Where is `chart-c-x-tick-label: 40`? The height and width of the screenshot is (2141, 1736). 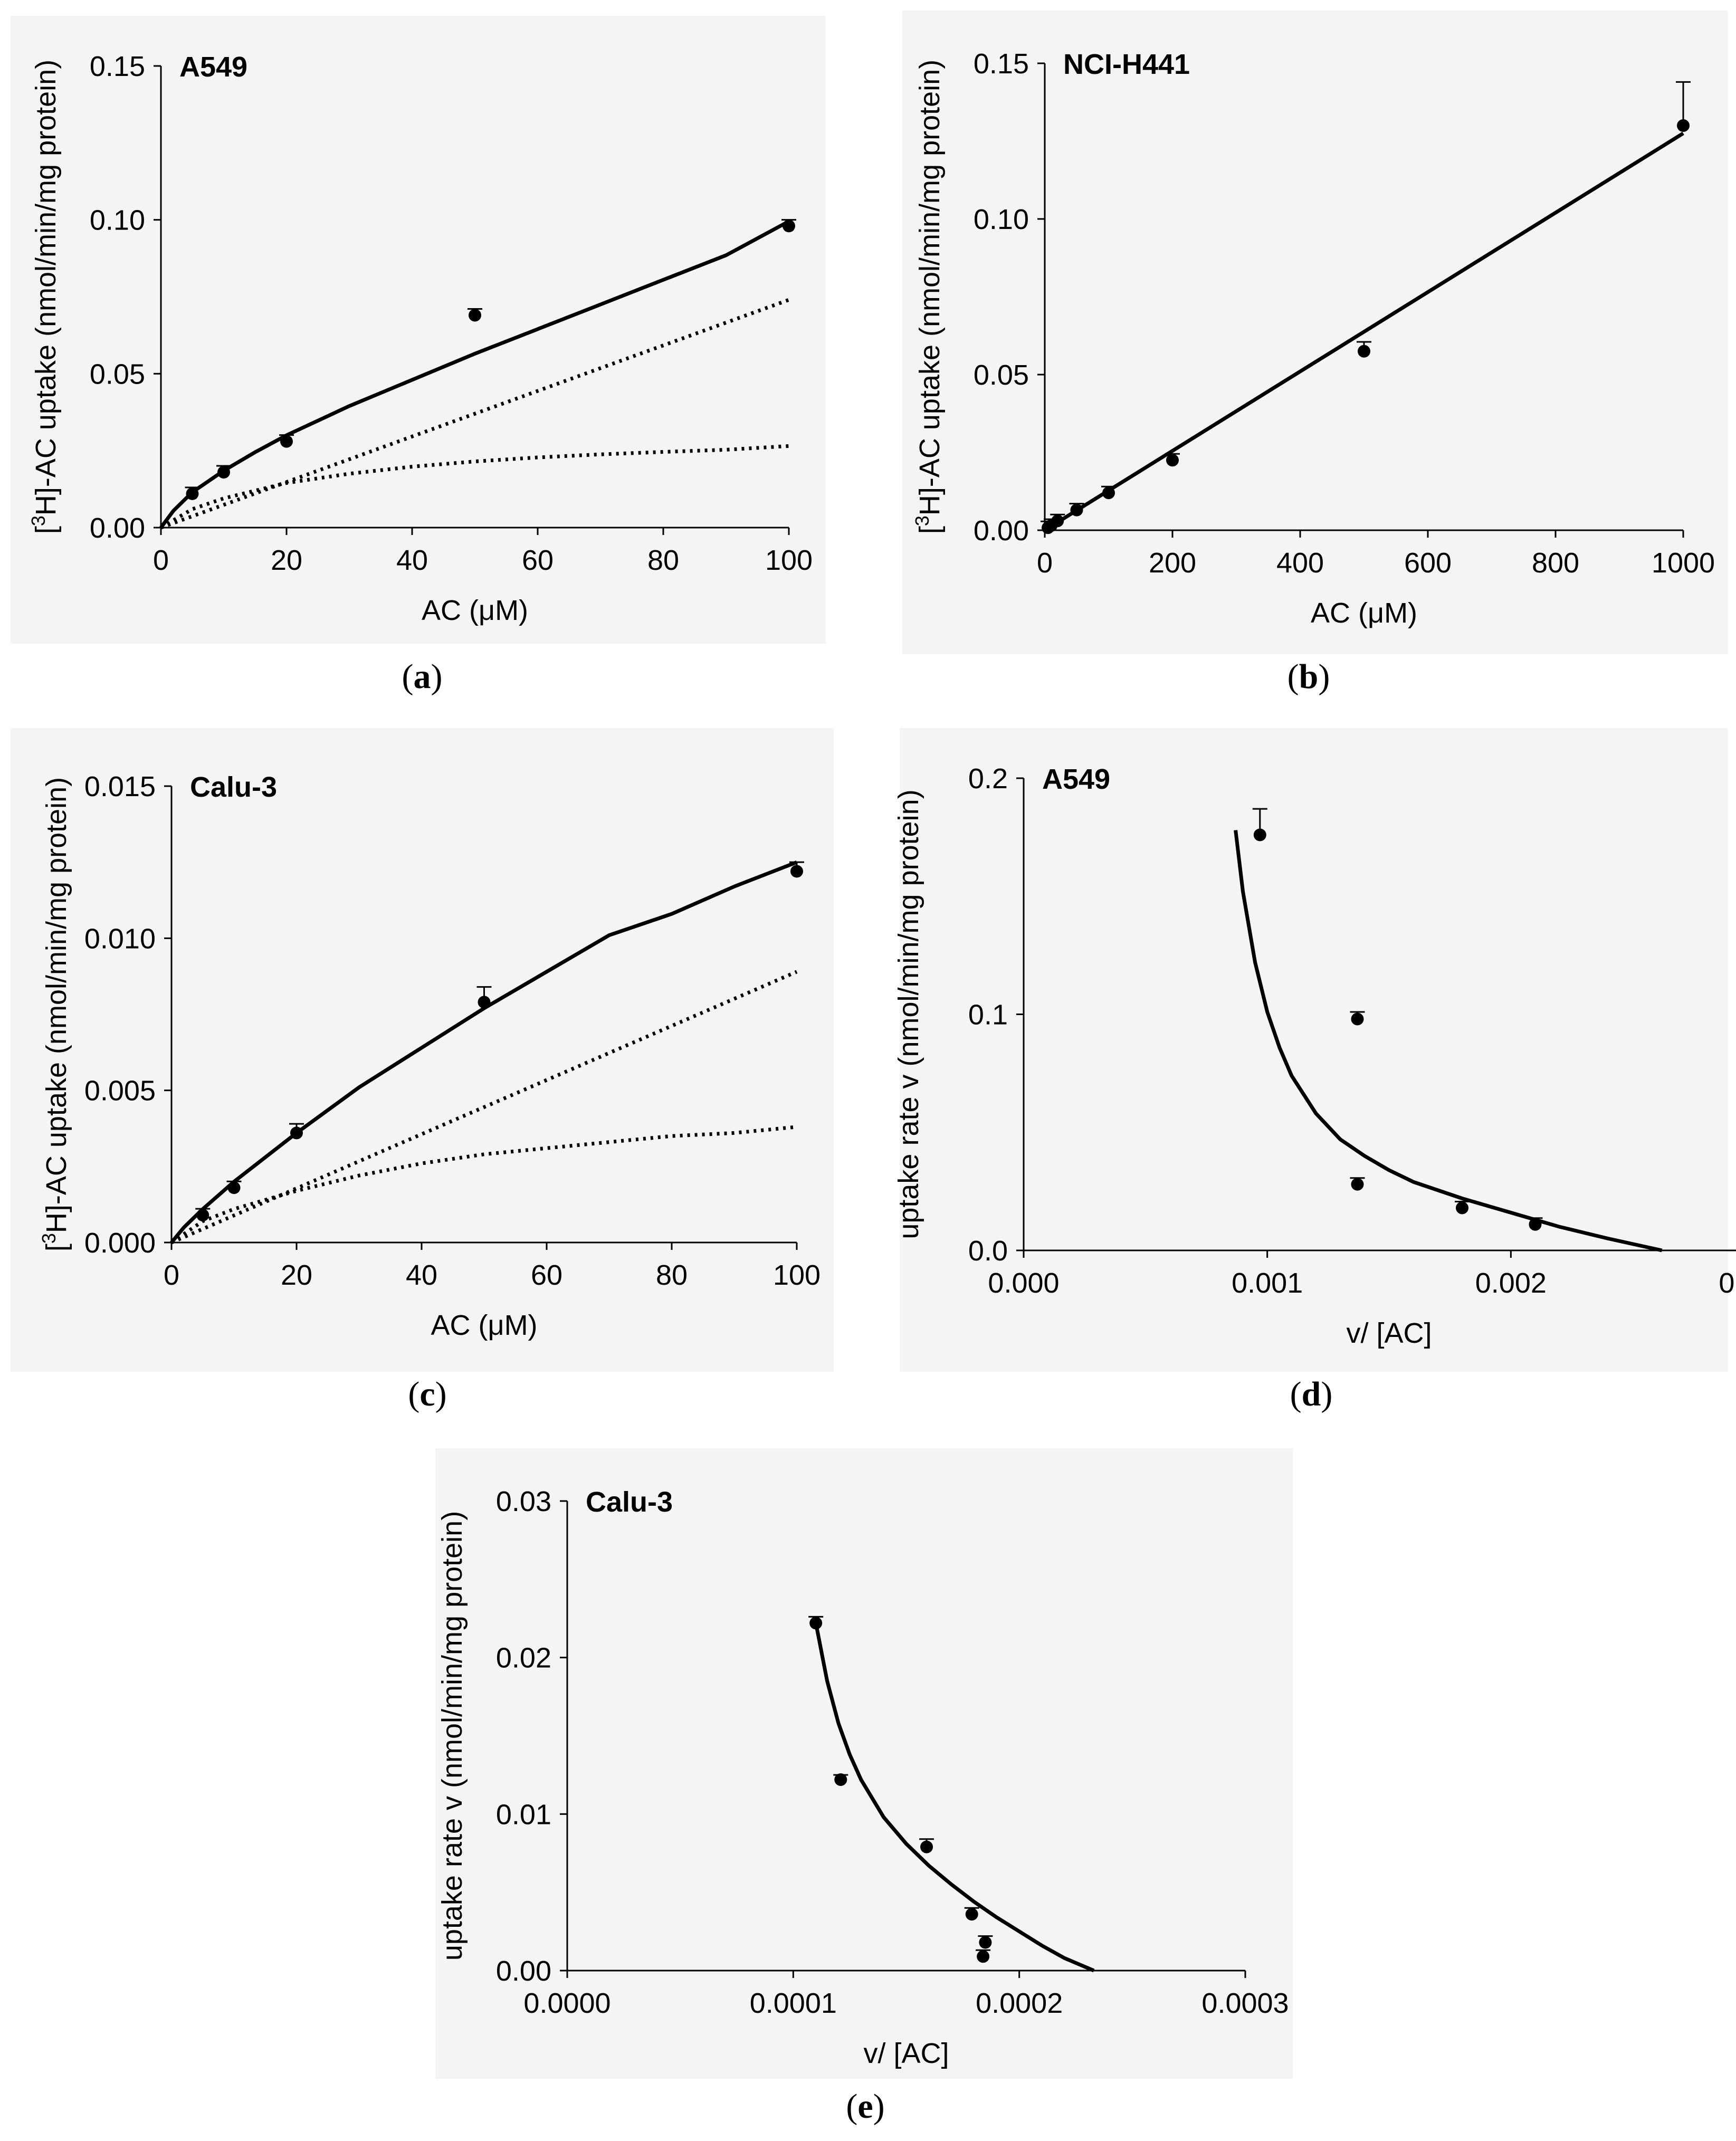
chart-c-x-tick-label: 40 is located at coordinates (421, 1275).